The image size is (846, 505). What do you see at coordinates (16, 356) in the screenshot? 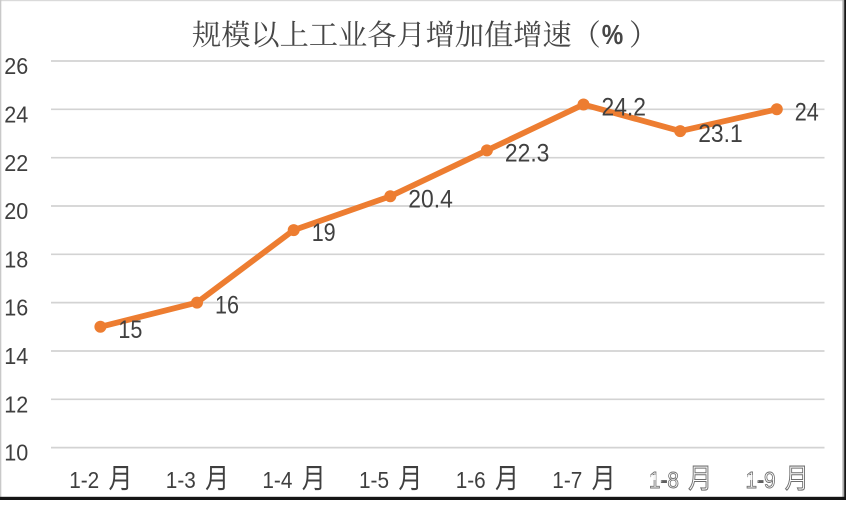
I see `svg-text: 14` at bounding box center [16, 356].